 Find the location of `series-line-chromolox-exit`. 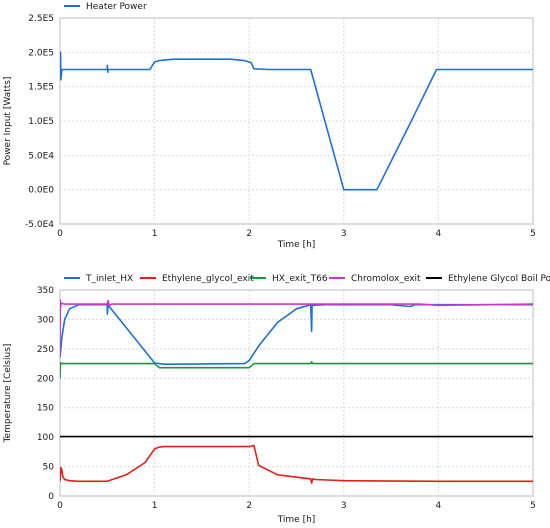

series-line-chromolox-exit is located at coordinates (296, 327).